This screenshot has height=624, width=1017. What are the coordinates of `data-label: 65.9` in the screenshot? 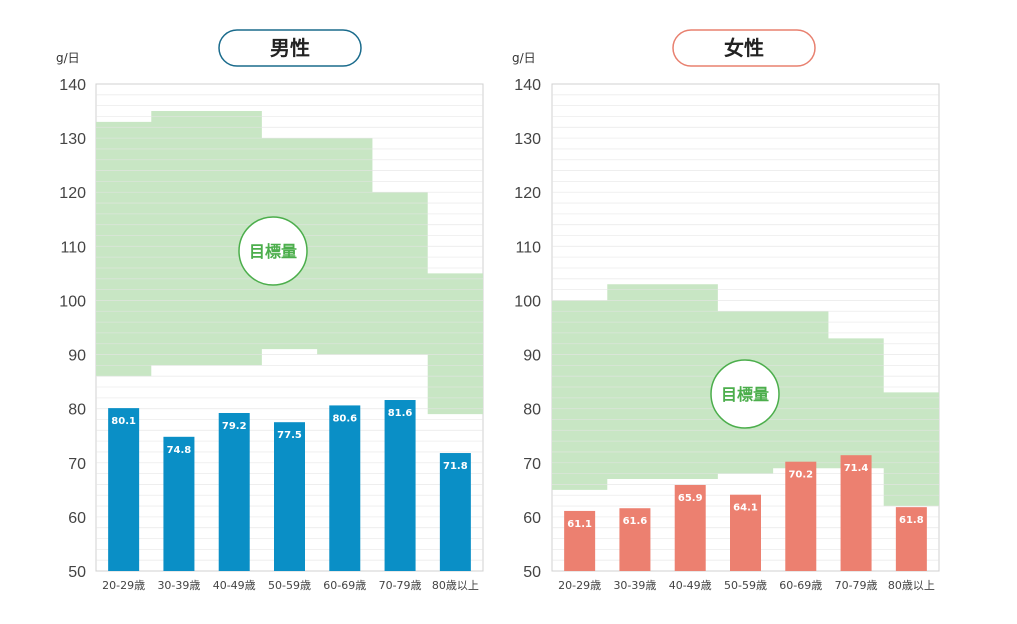 It's located at (690, 498).